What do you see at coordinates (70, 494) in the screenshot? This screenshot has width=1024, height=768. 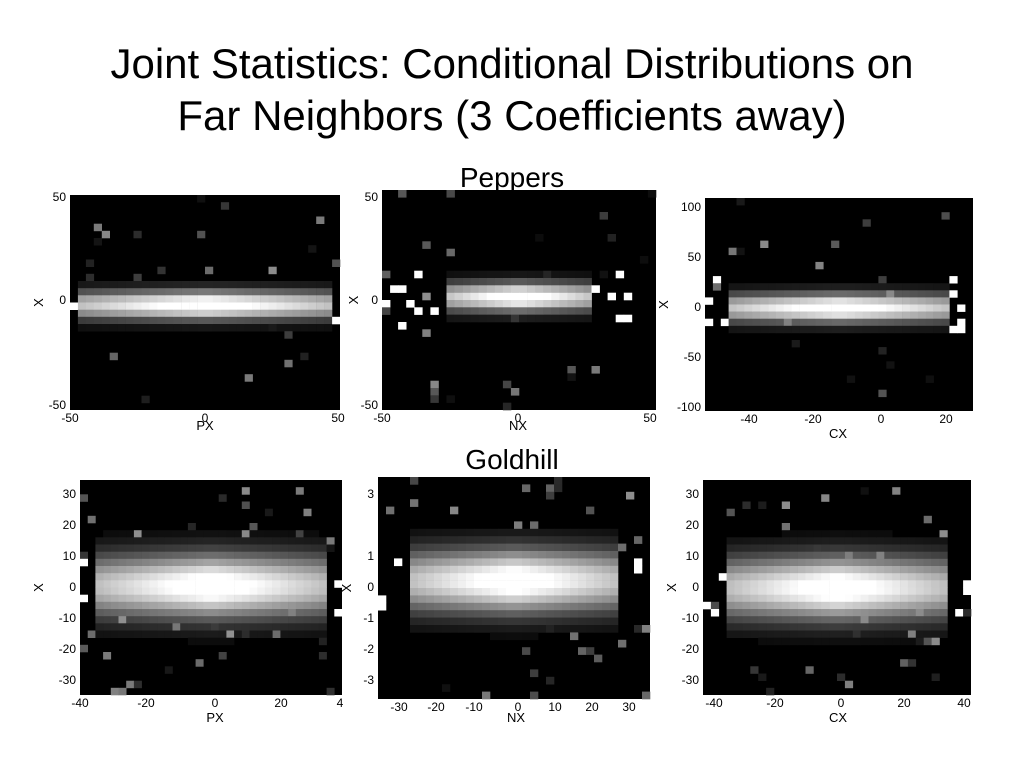 I see `y-tick-label: 30` at bounding box center [70, 494].